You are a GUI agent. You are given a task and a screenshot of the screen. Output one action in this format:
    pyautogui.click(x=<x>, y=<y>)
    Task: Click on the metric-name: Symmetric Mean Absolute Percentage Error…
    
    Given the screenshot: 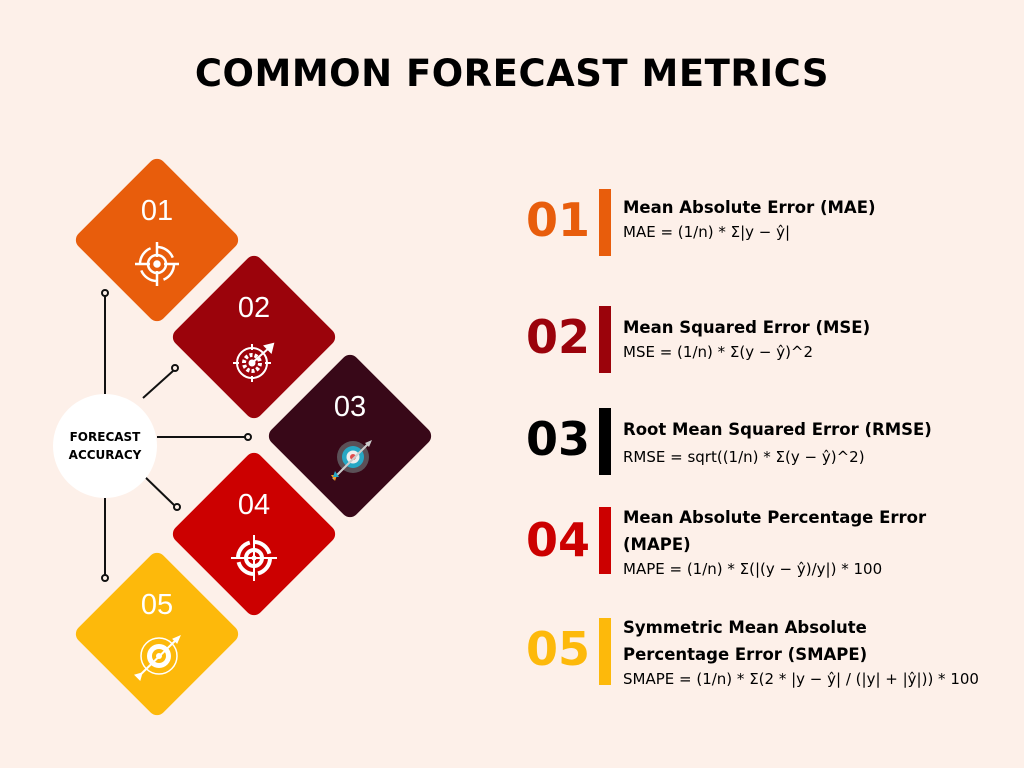 What is the action you would take?
    pyautogui.click(x=745, y=641)
    